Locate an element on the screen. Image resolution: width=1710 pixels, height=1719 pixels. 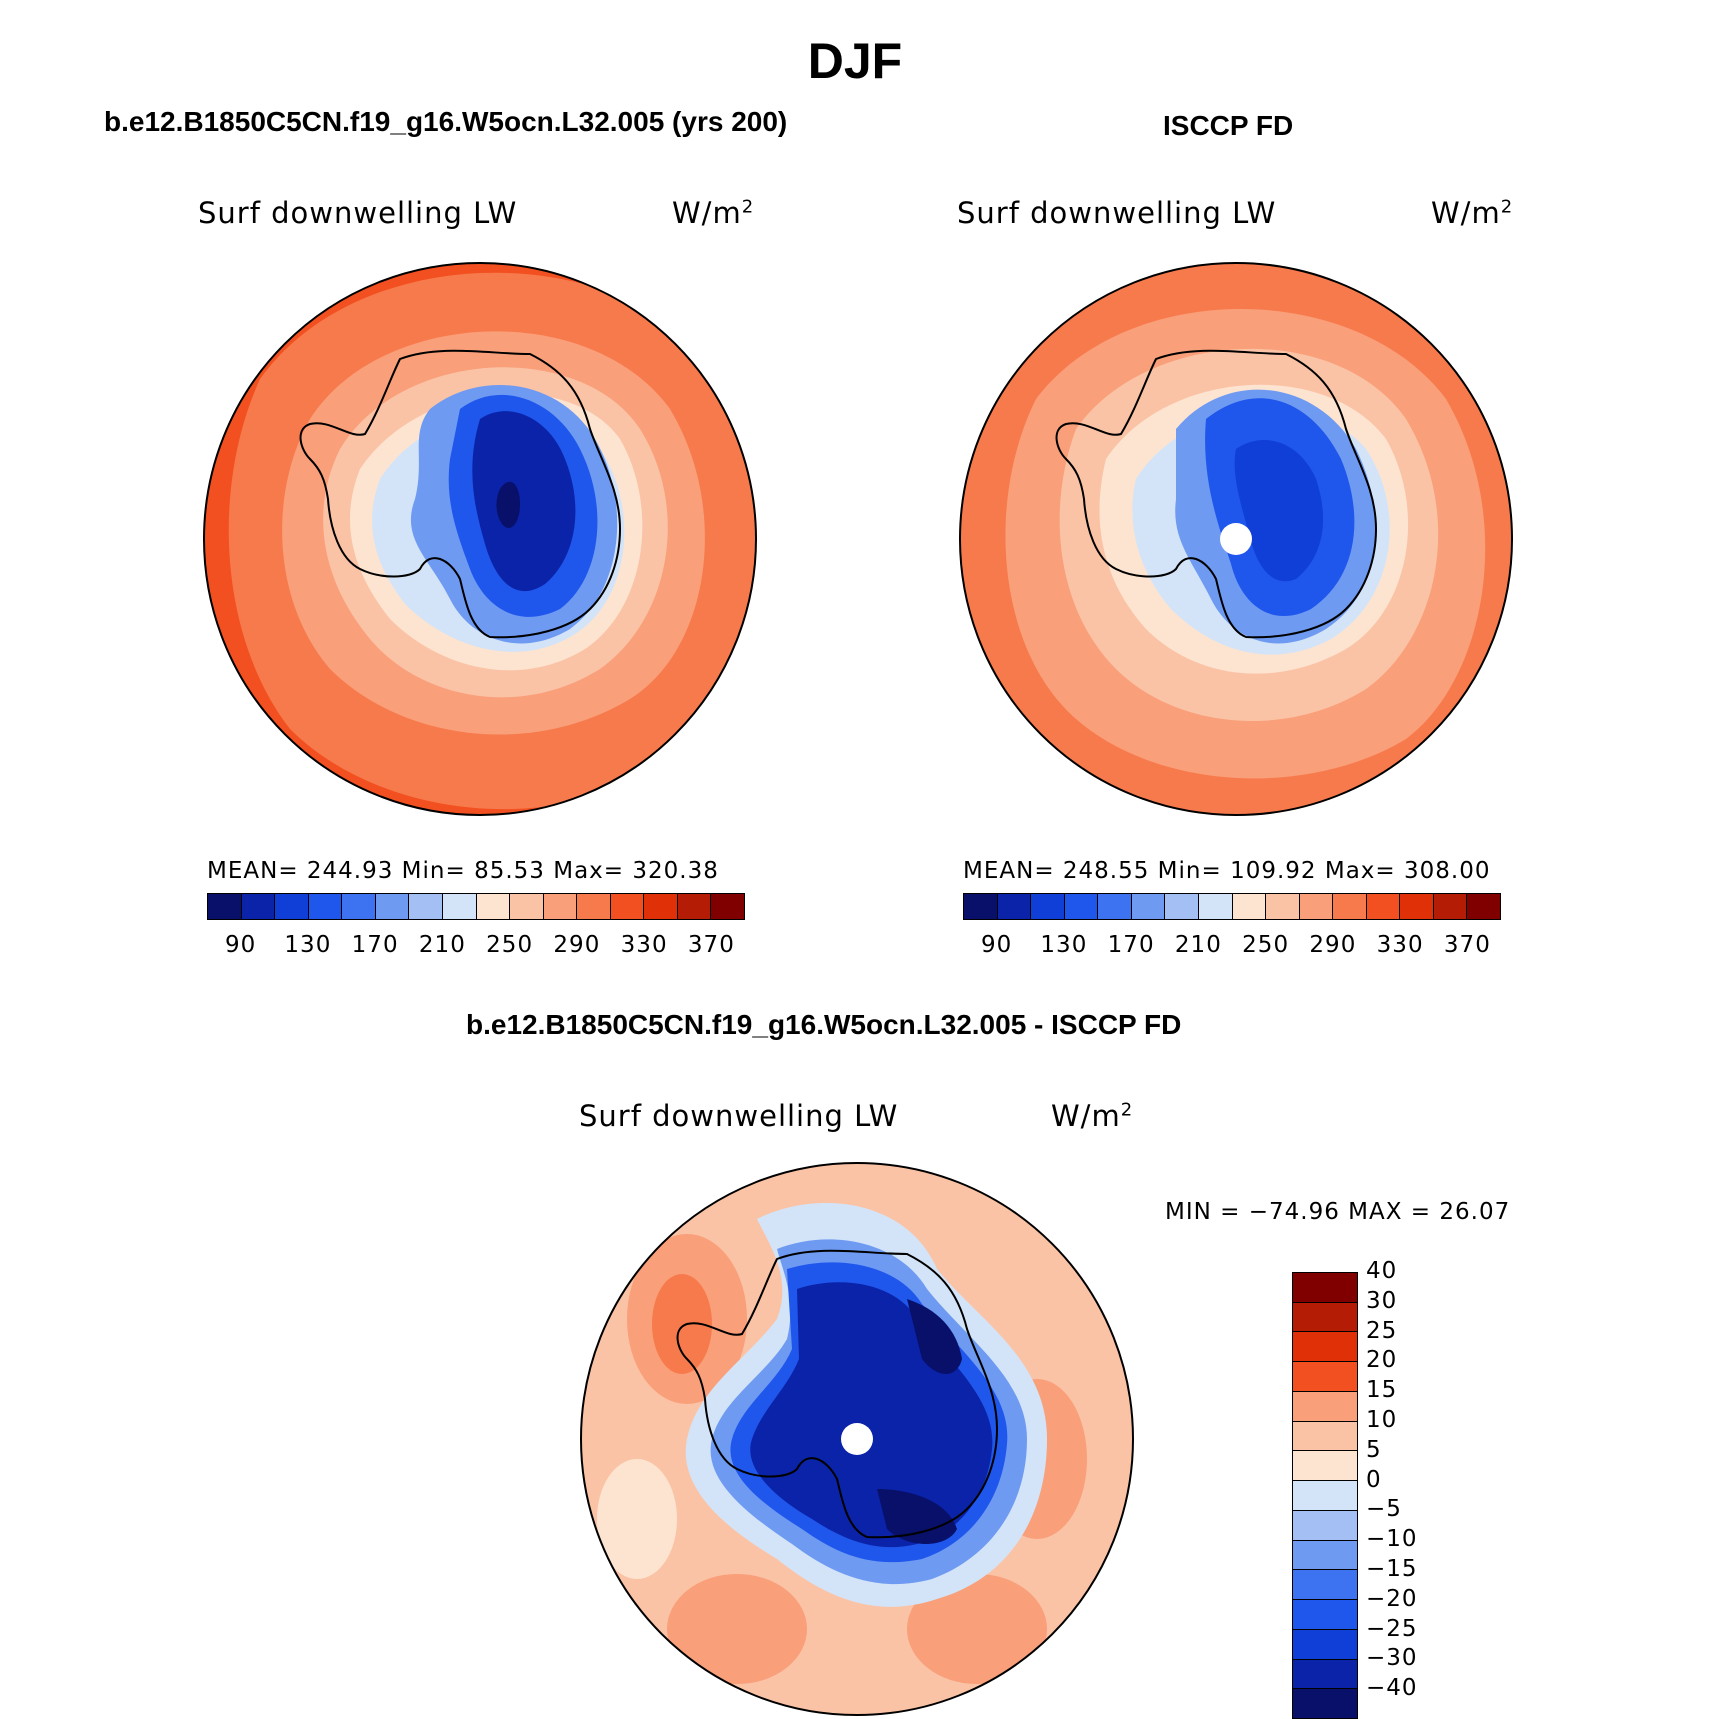
panel2-colorbar is located at coordinates (1232, 906).